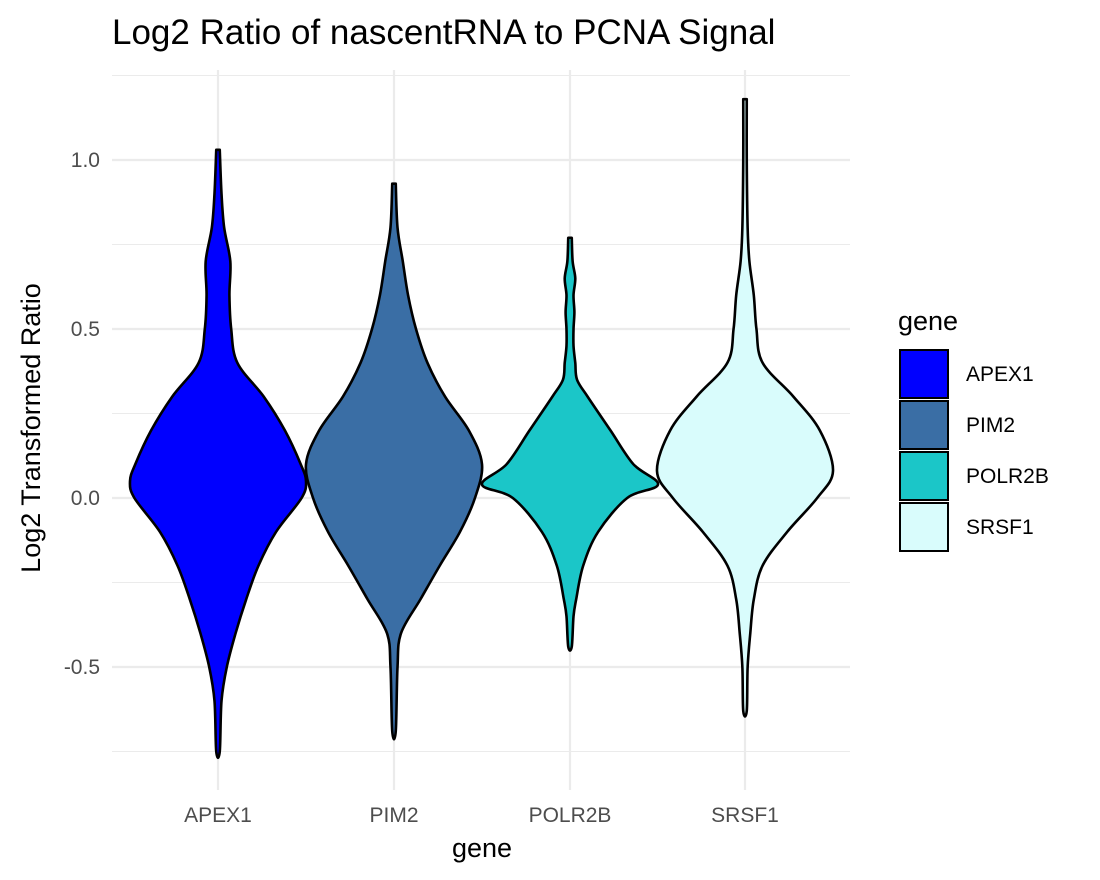  Describe the element at coordinates (990, 425) in the screenshot. I see `legend-label: PIM2` at that location.